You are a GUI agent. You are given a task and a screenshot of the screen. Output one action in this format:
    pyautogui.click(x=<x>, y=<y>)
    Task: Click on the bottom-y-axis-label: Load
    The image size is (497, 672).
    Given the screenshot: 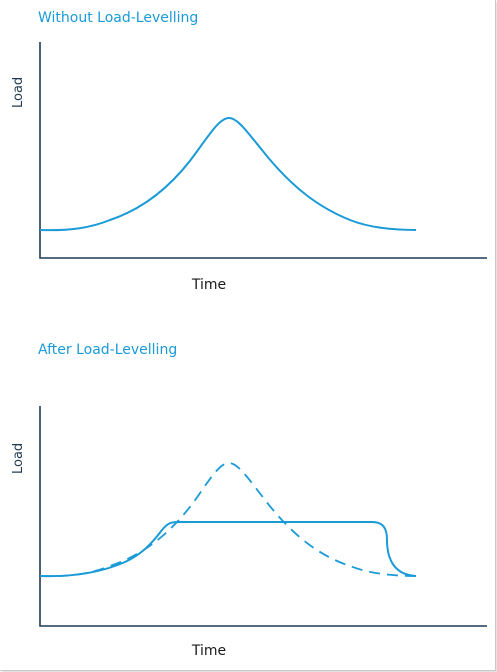 What is the action you would take?
    pyautogui.click(x=18, y=458)
    